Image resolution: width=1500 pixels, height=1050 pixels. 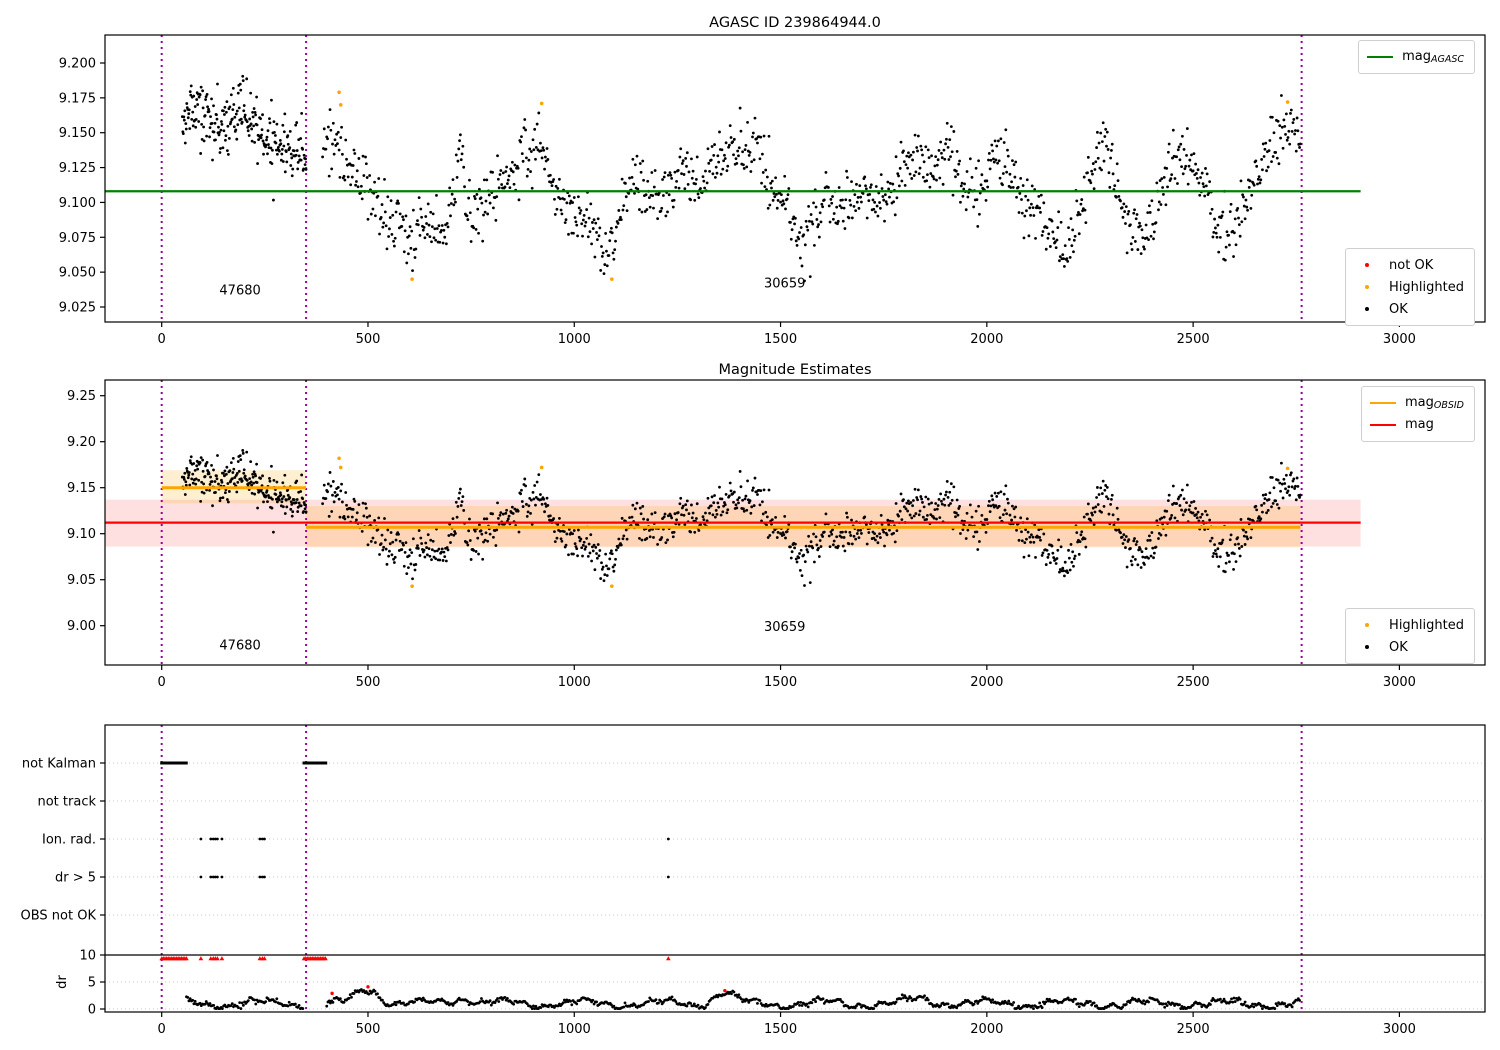 I want to click on legend-label: magOBSID, so click(x=1434, y=403).